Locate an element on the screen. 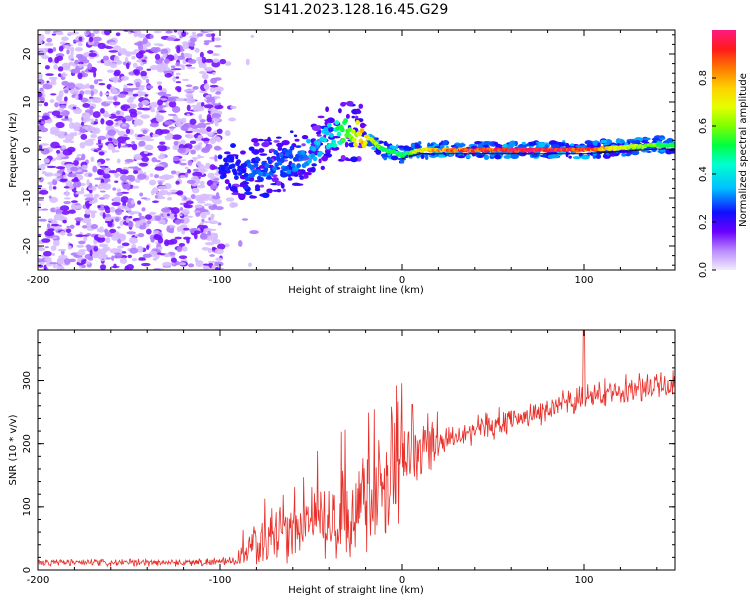 The width and height of the screenshot is (750, 600). colorbar-ticks: 0.0 0.2 0.4 0.6 0.8 is located at coordinates (707, 174).